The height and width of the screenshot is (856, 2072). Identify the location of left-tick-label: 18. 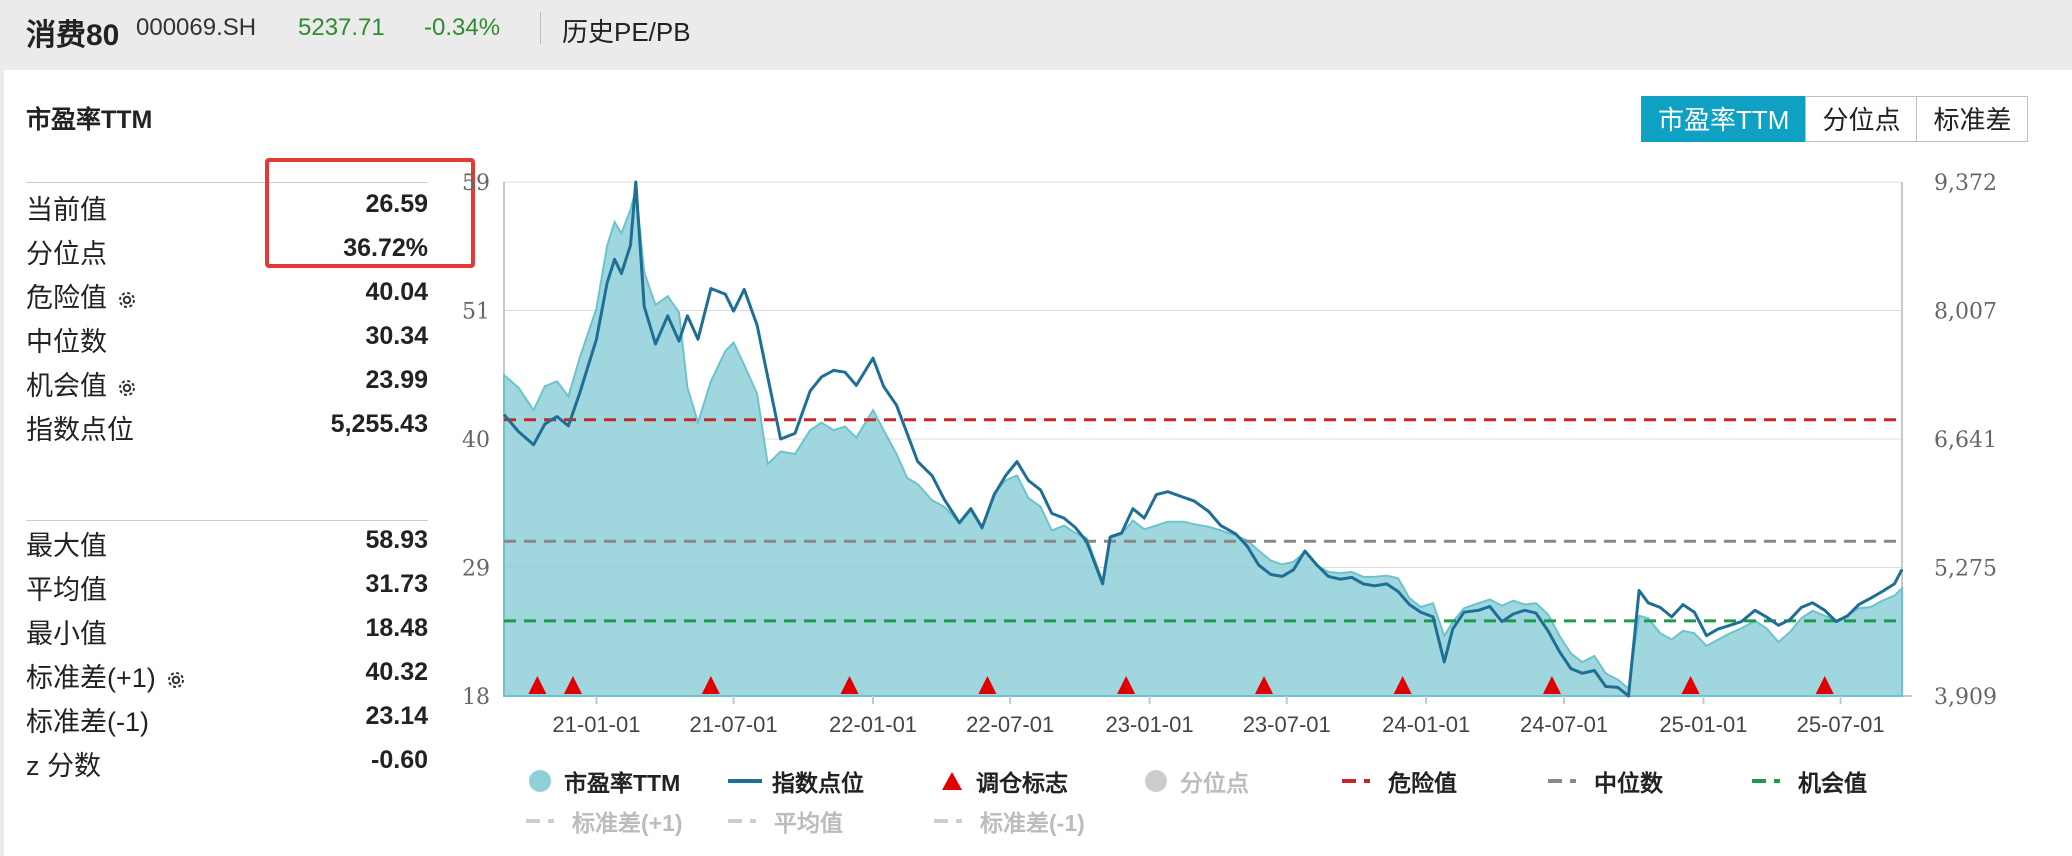
(476, 697).